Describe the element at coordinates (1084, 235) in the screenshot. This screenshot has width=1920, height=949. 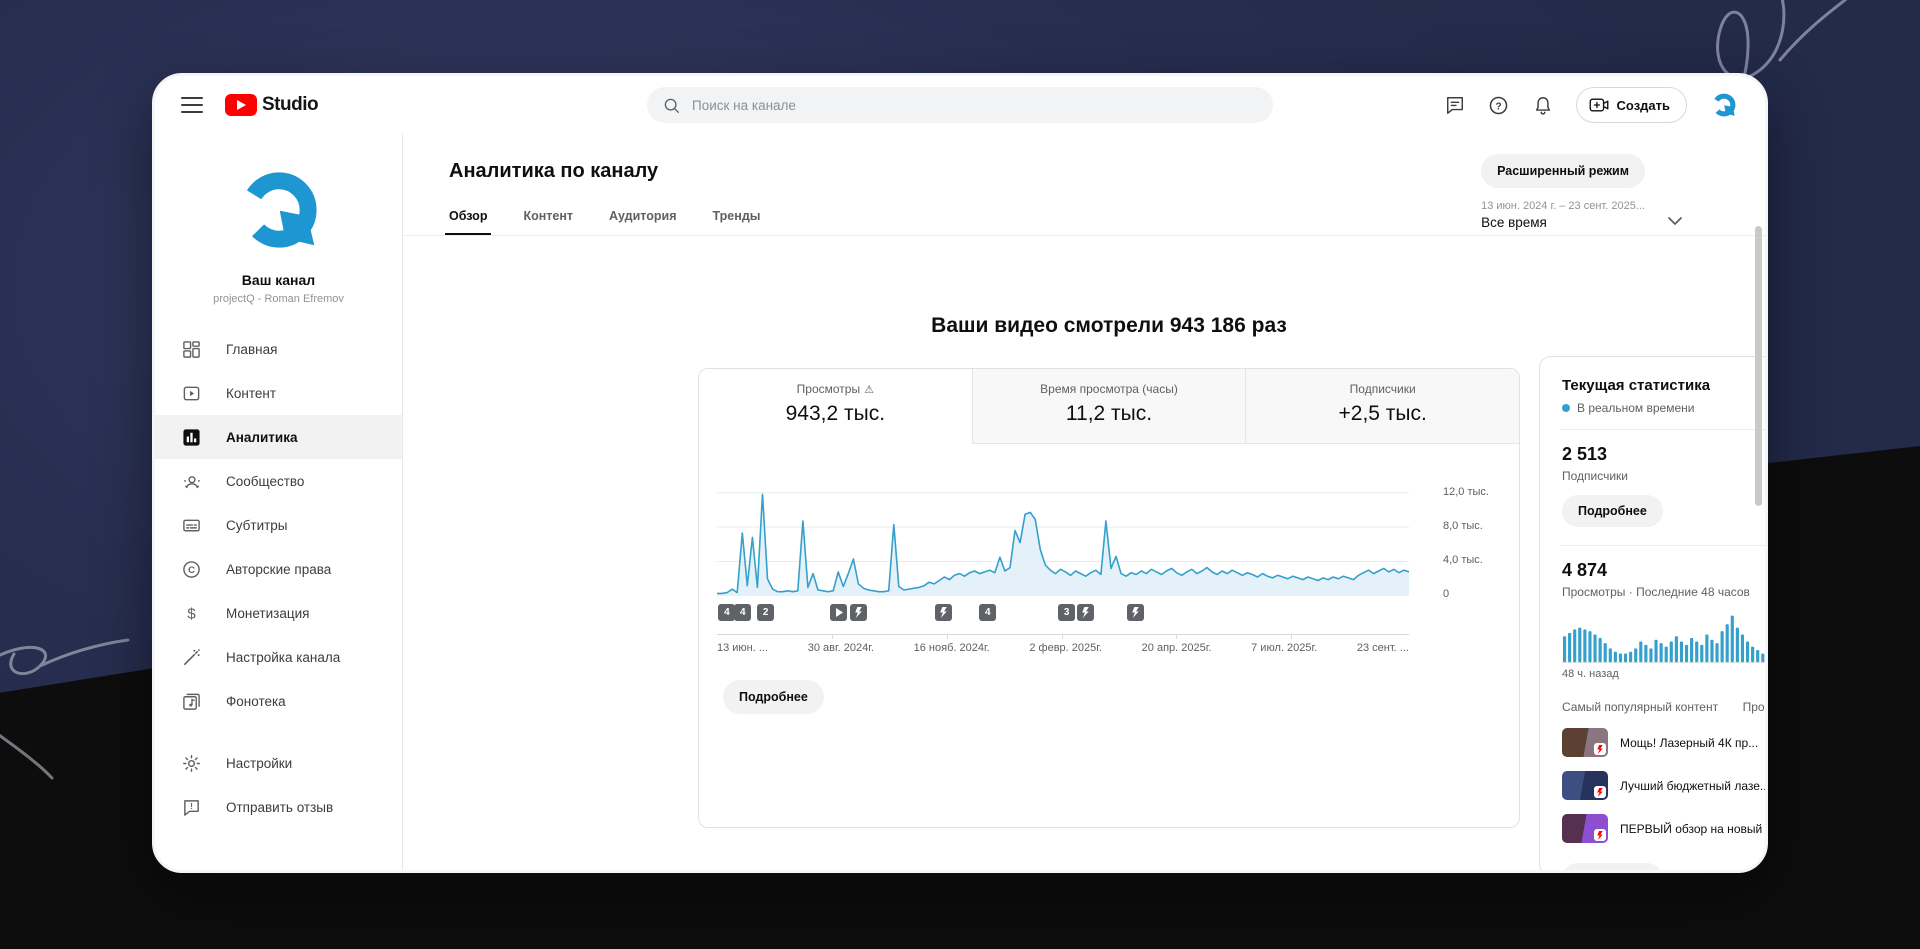
I see `tabs-underline-rule` at that location.